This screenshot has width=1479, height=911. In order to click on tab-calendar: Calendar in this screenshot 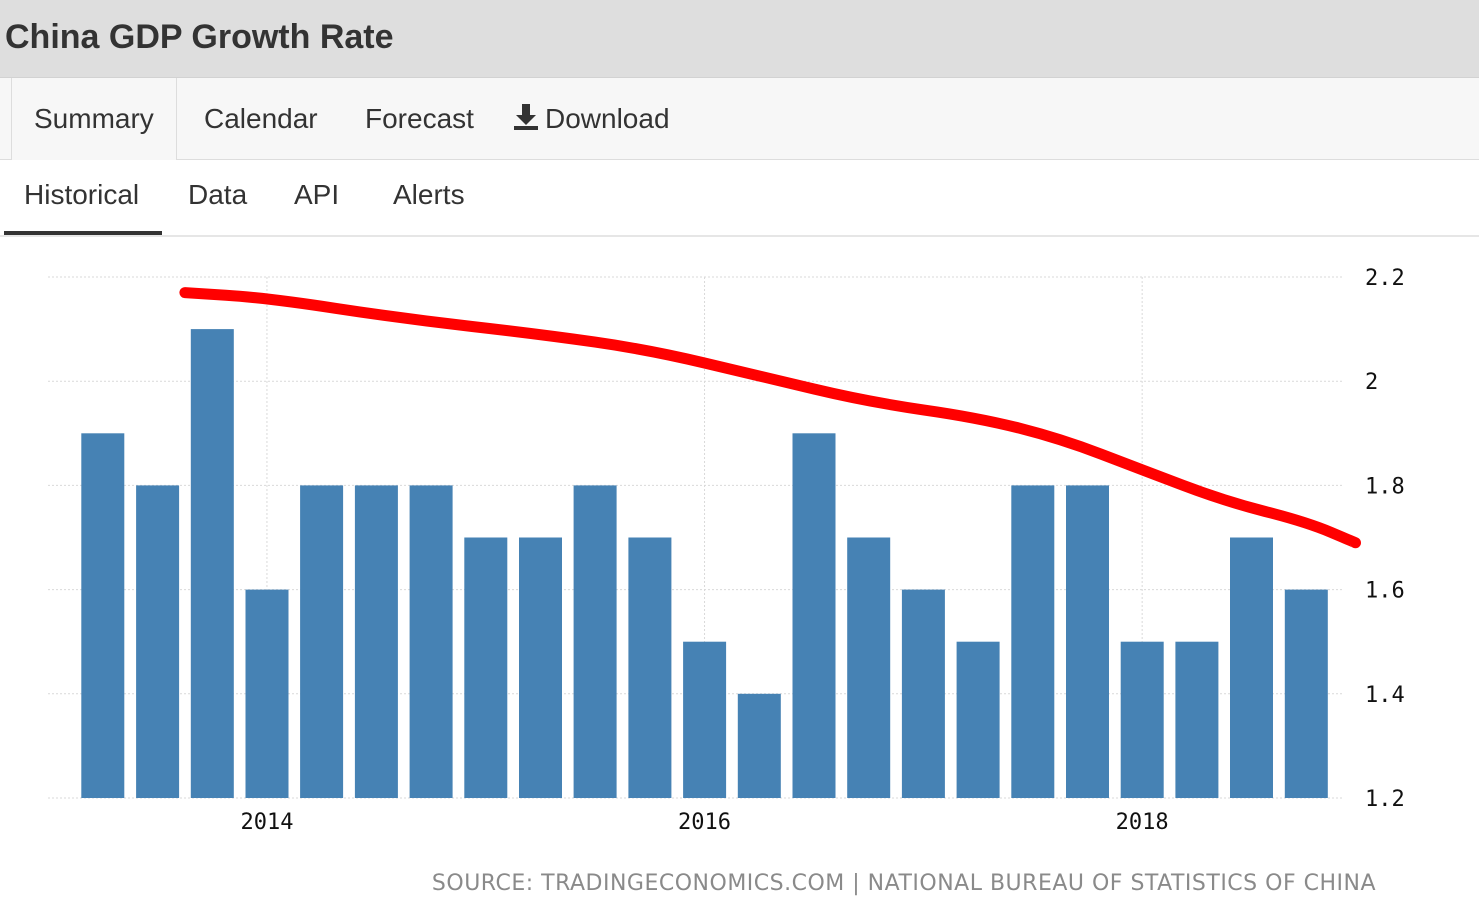, I will do `click(261, 119)`.